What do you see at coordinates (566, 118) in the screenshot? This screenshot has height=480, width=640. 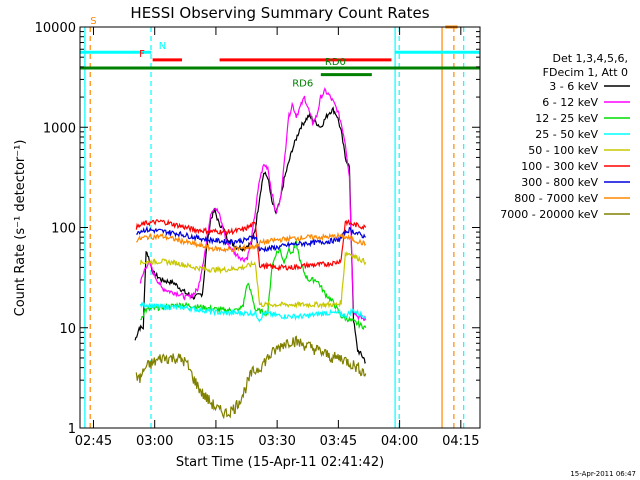 I see `legend-label-2: 12 - 25 keV` at bounding box center [566, 118].